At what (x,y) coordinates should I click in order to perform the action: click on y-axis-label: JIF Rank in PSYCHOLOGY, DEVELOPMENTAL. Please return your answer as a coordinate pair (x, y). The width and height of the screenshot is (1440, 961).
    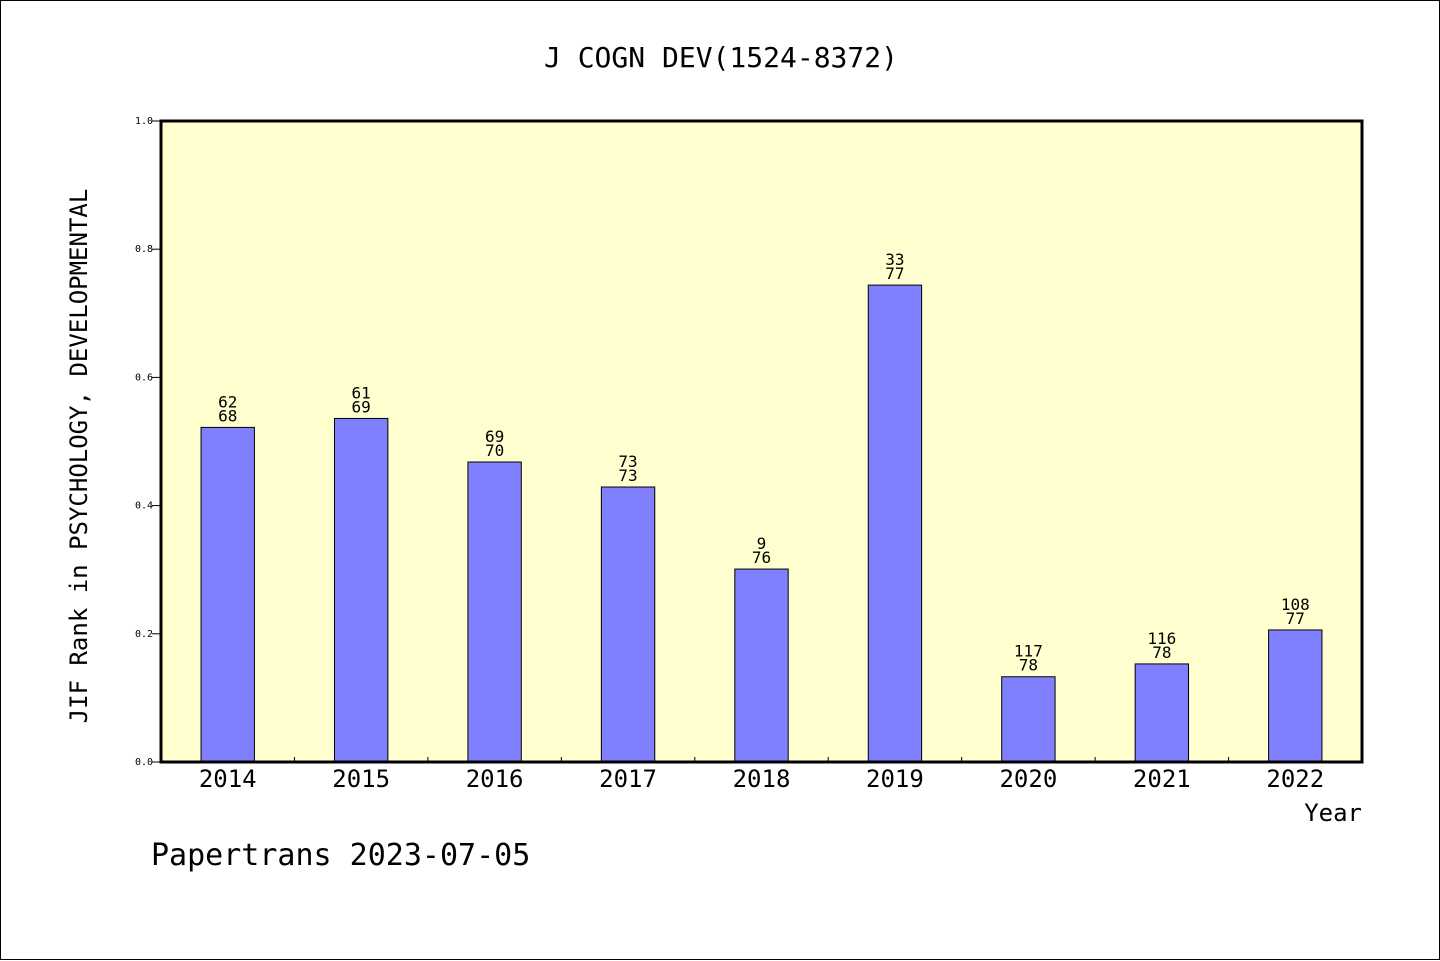
    Looking at the image, I should click on (79, 456).